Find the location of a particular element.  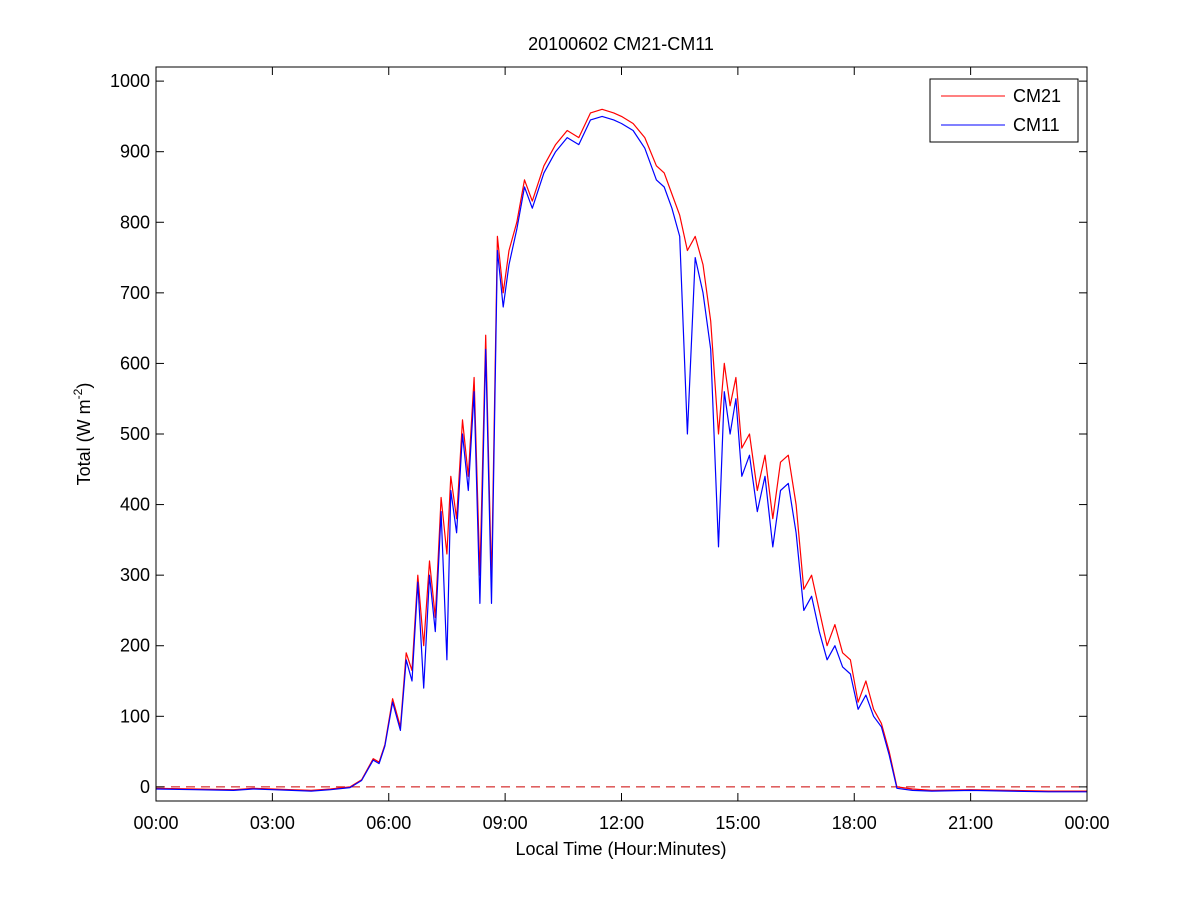

y-tick-label: 800 is located at coordinates (135, 222).